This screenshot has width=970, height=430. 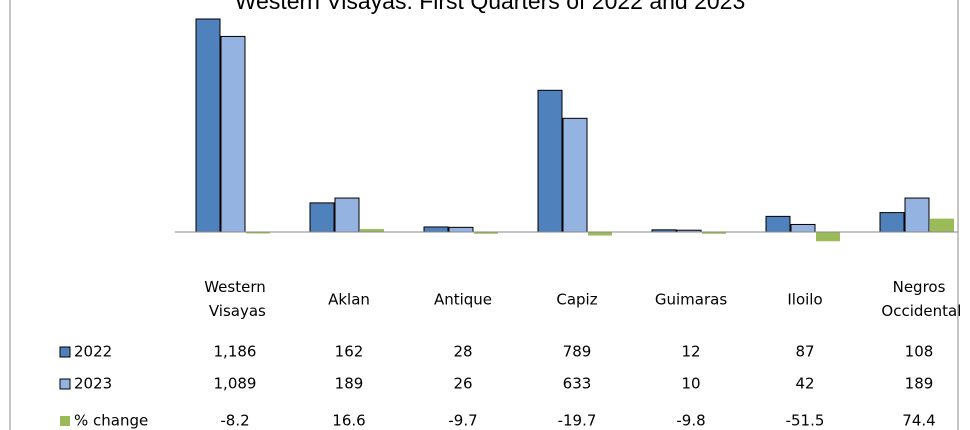 What do you see at coordinates (690, 421) in the screenshot?
I see `data-label: -9.8` at bounding box center [690, 421].